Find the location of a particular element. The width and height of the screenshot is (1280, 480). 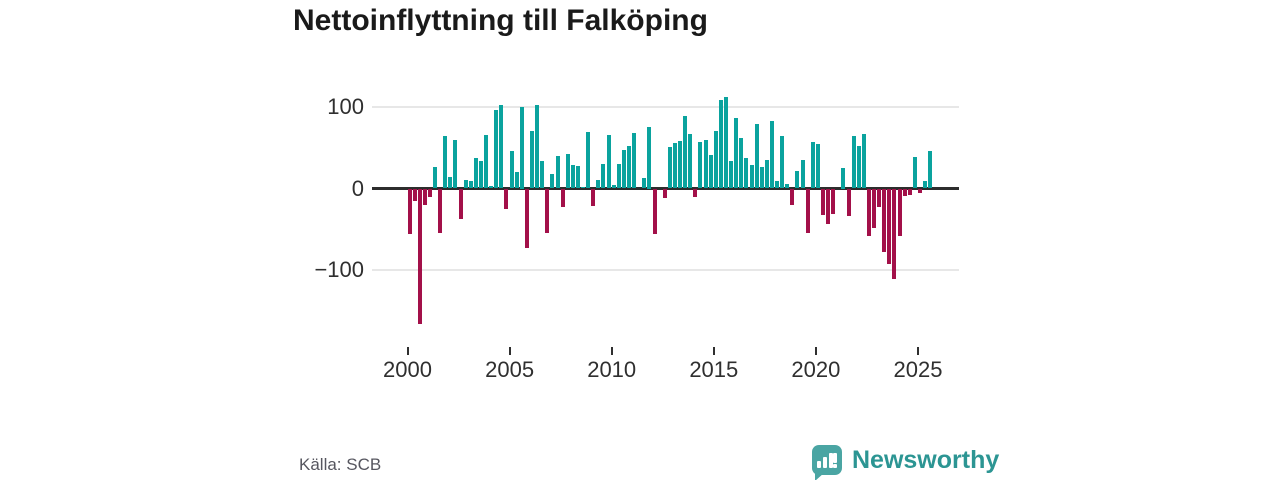

y-axis-label: 0 is located at coordinates (357, 188).